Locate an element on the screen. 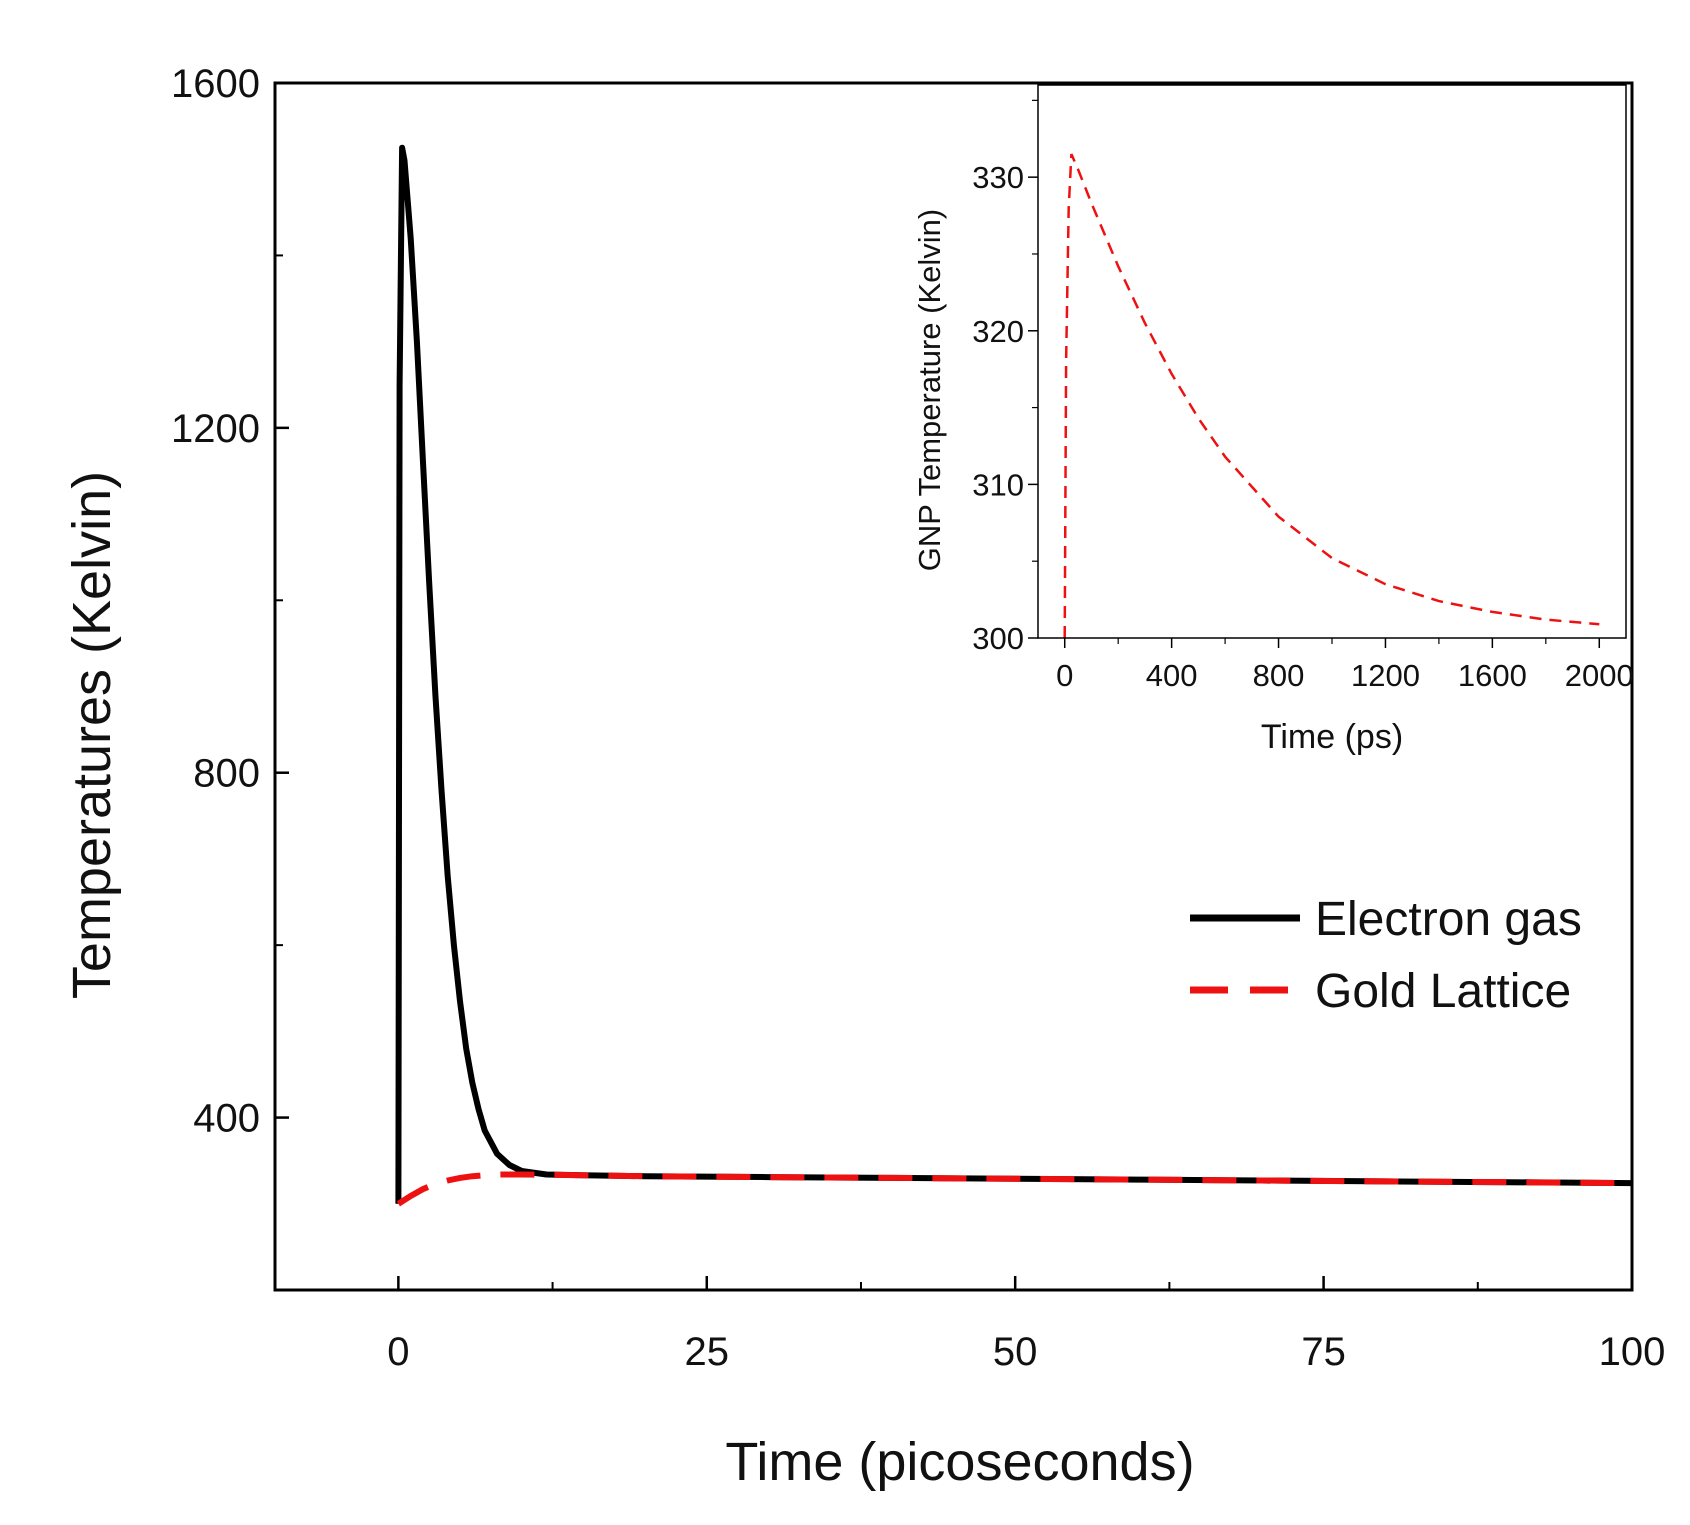  main-x-axis-label: Time (picoseconds) is located at coordinates (959, 1462).